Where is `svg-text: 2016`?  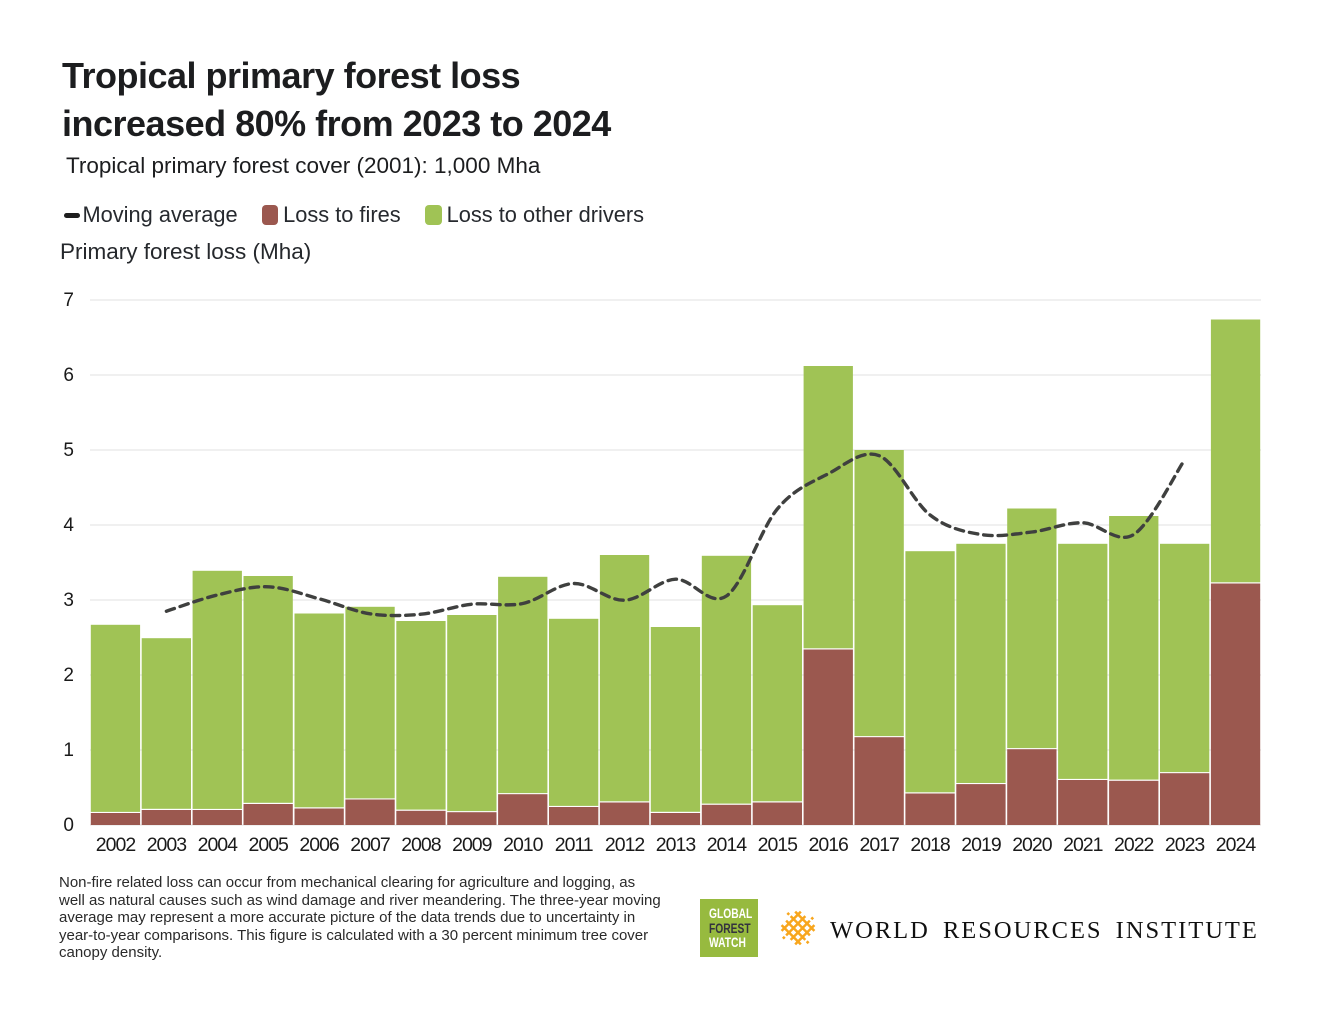 svg-text: 2016 is located at coordinates (829, 845).